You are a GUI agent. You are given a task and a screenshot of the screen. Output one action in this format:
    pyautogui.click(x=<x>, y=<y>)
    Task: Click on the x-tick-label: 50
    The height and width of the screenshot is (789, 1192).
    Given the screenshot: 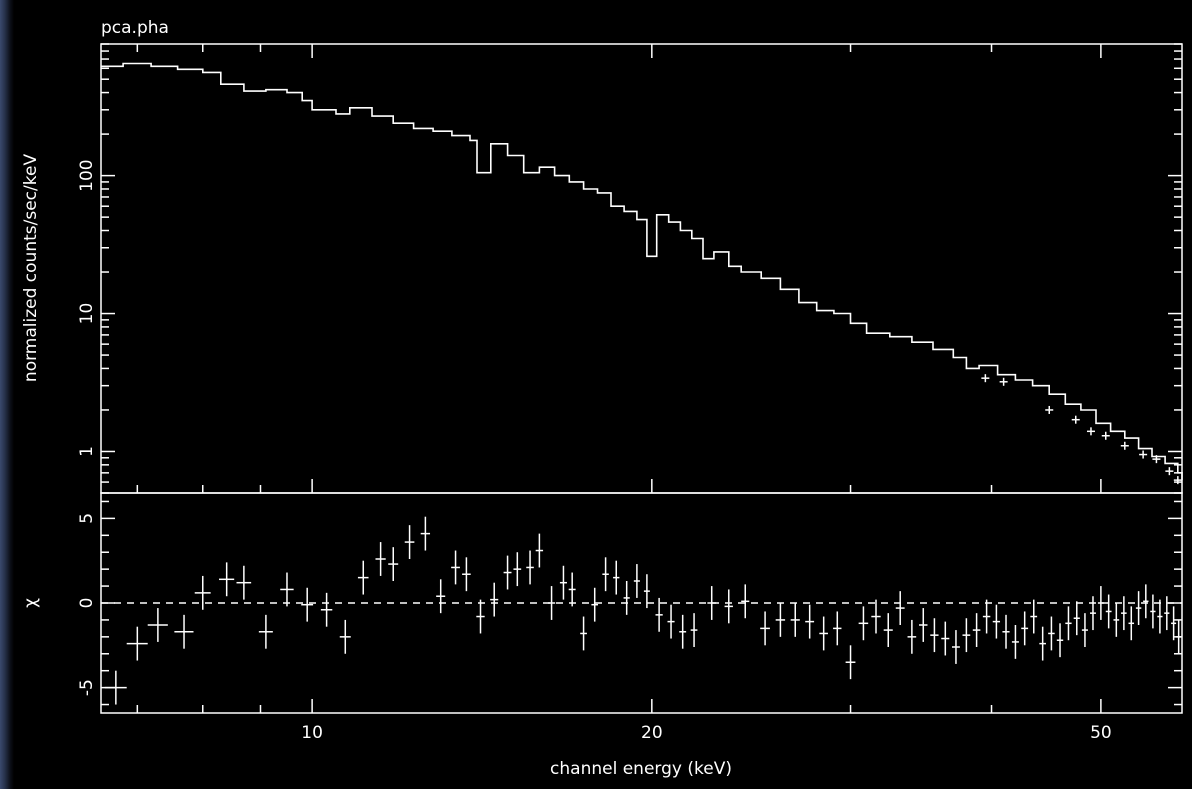 What is the action you would take?
    pyautogui.click(x=1101, y=733)
    